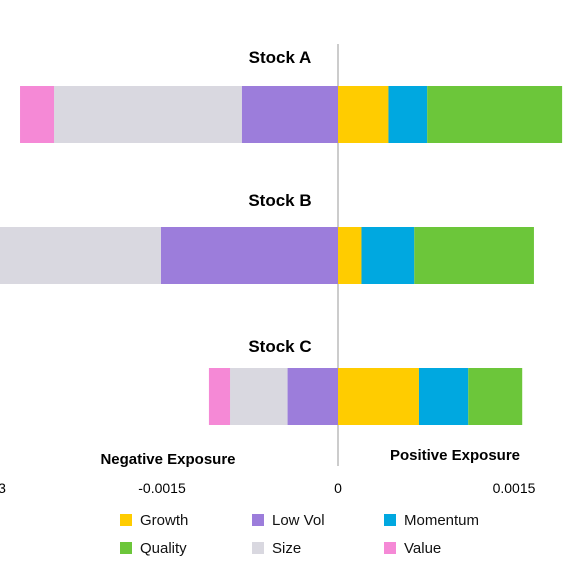 This screenshot has width=587, height=584. Describe the element at coordinates (474, 255) in the screenshot. I see `bar-quality-stock-b` at that location.